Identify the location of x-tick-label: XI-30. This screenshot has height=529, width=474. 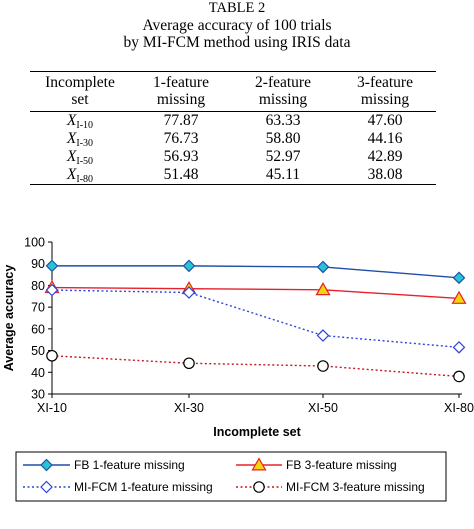
(189, 408).